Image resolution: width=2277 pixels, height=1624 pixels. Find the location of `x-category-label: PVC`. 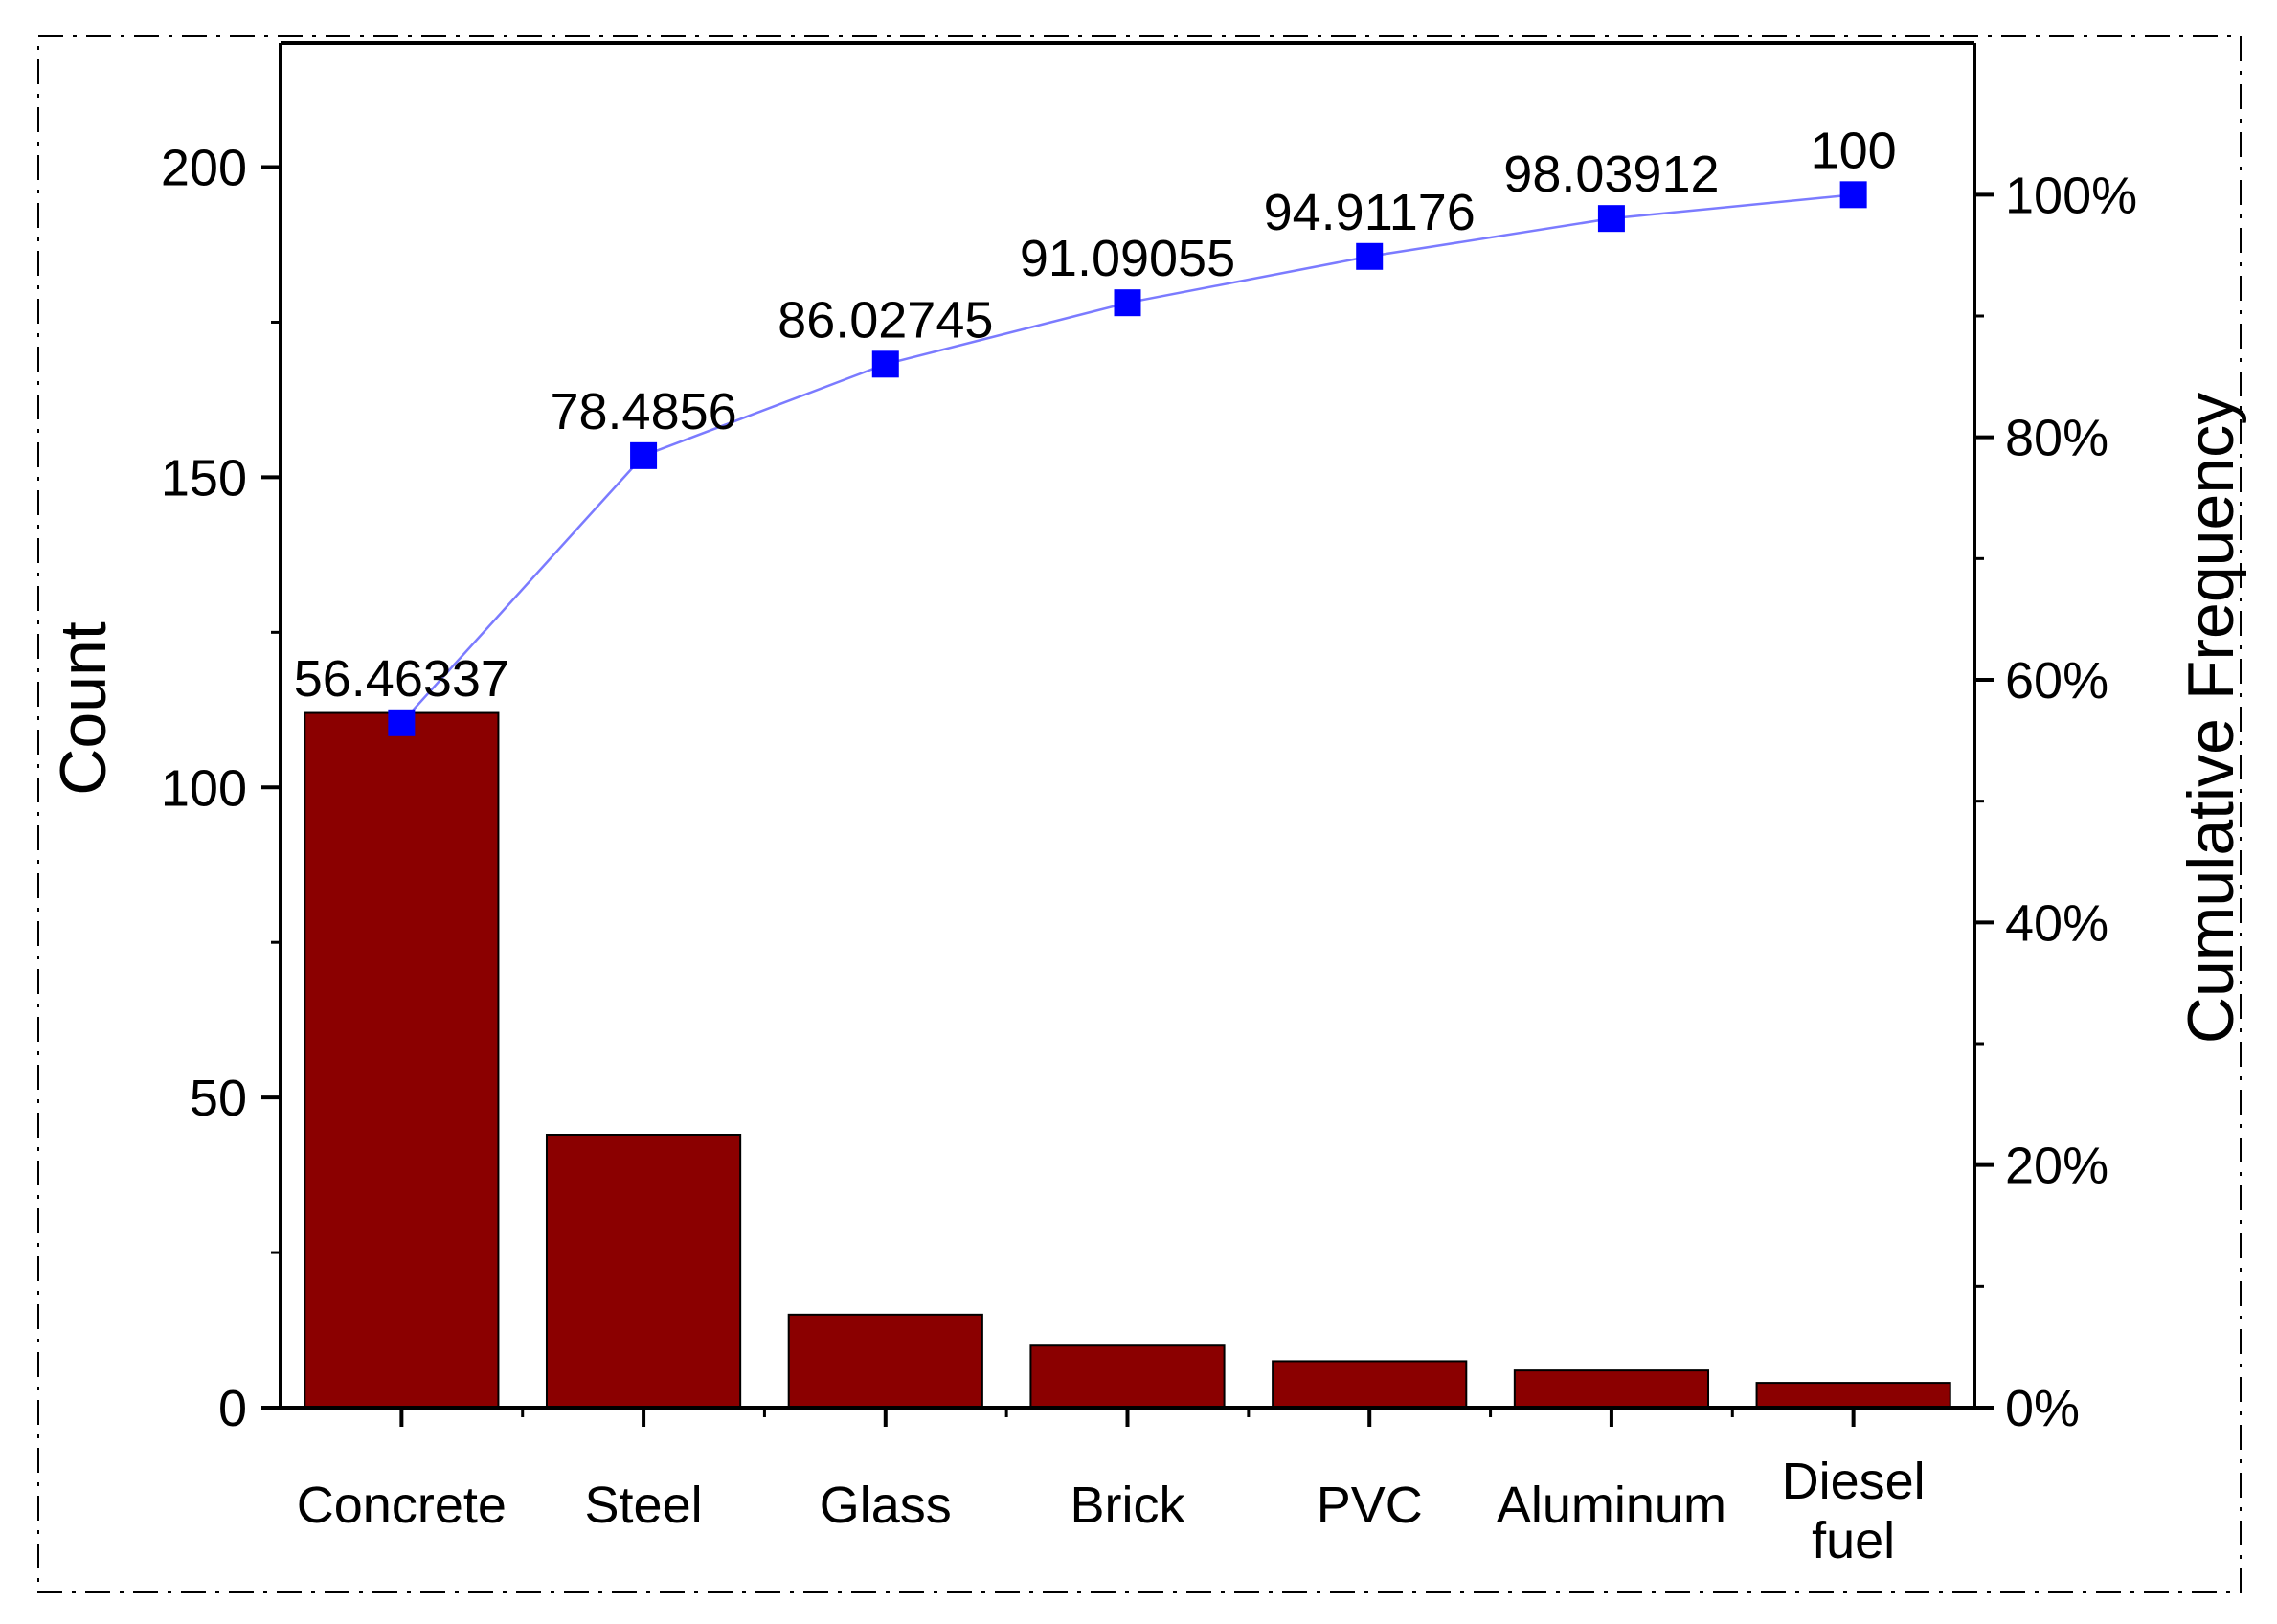

x-category-label: PVC is located at coordinates (1370, 1505).